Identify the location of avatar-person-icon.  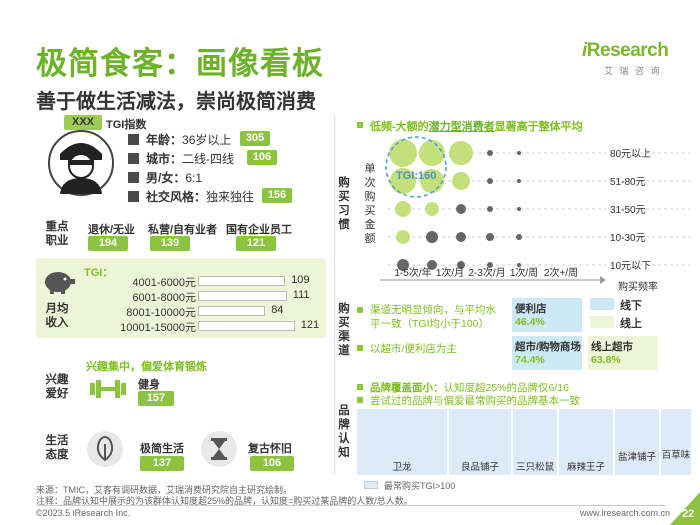
(81, 163).